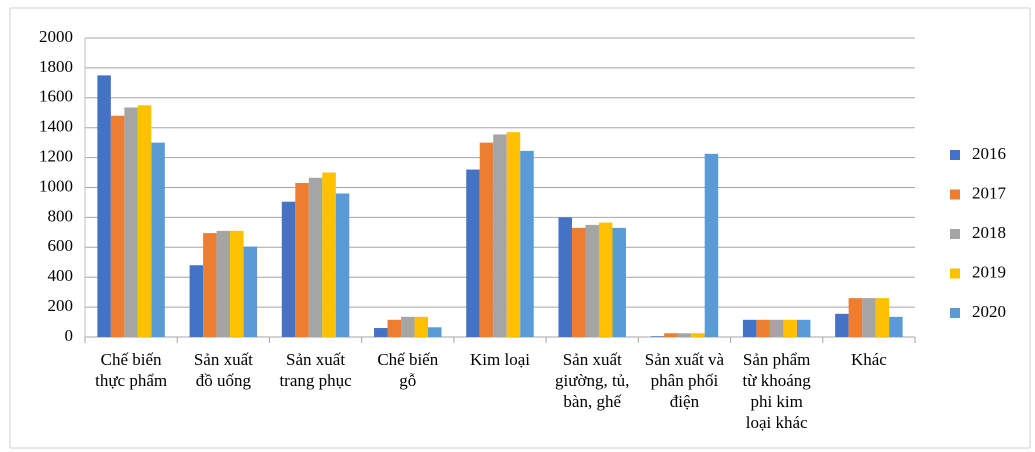 This screenshot has height=452, width=1035. I want to click on legend-label: 2020, so click(989, 311).